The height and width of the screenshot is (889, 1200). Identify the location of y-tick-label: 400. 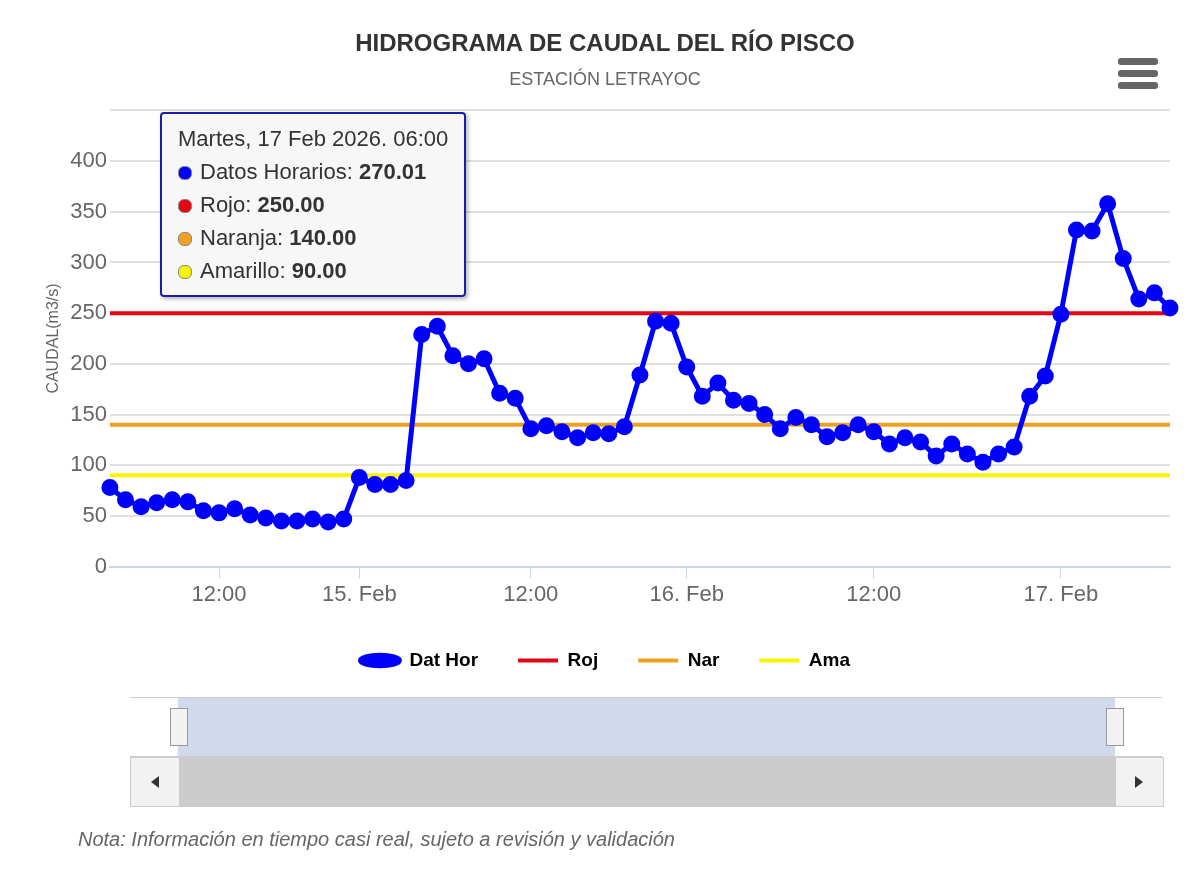
(88, 160).